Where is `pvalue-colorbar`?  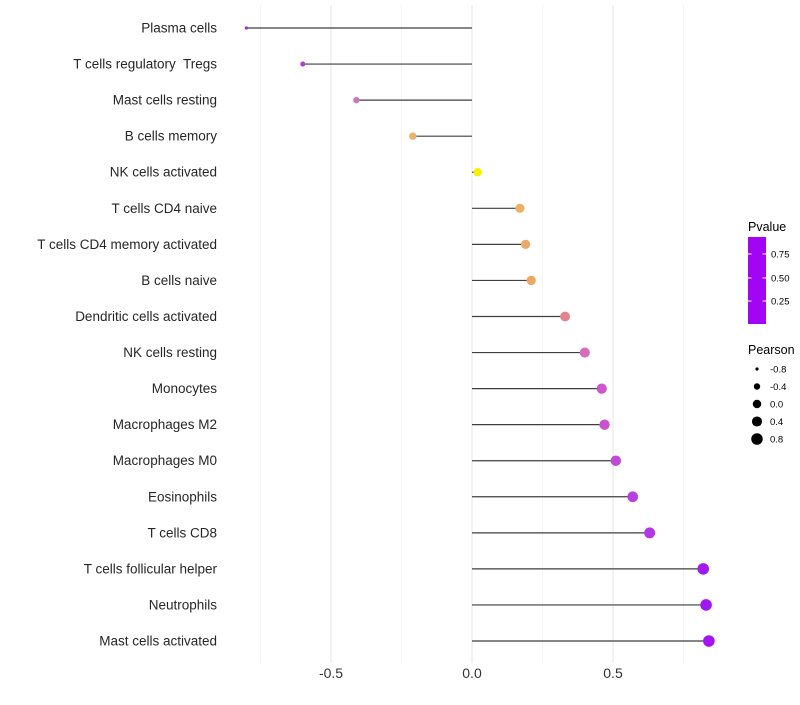 pvalue-colorbar is located at coordinates (757, 280).